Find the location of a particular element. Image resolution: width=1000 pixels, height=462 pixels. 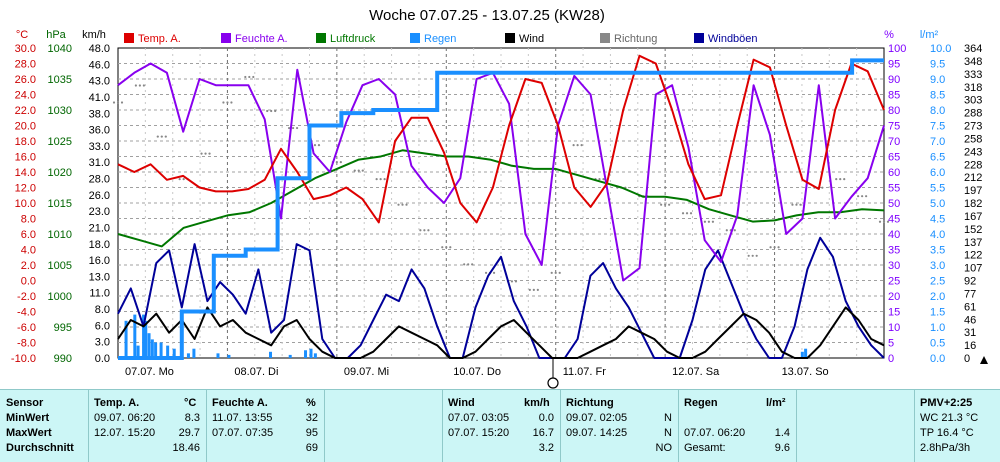

direction-tick-label: 243 is located at coordinates (973, 152).